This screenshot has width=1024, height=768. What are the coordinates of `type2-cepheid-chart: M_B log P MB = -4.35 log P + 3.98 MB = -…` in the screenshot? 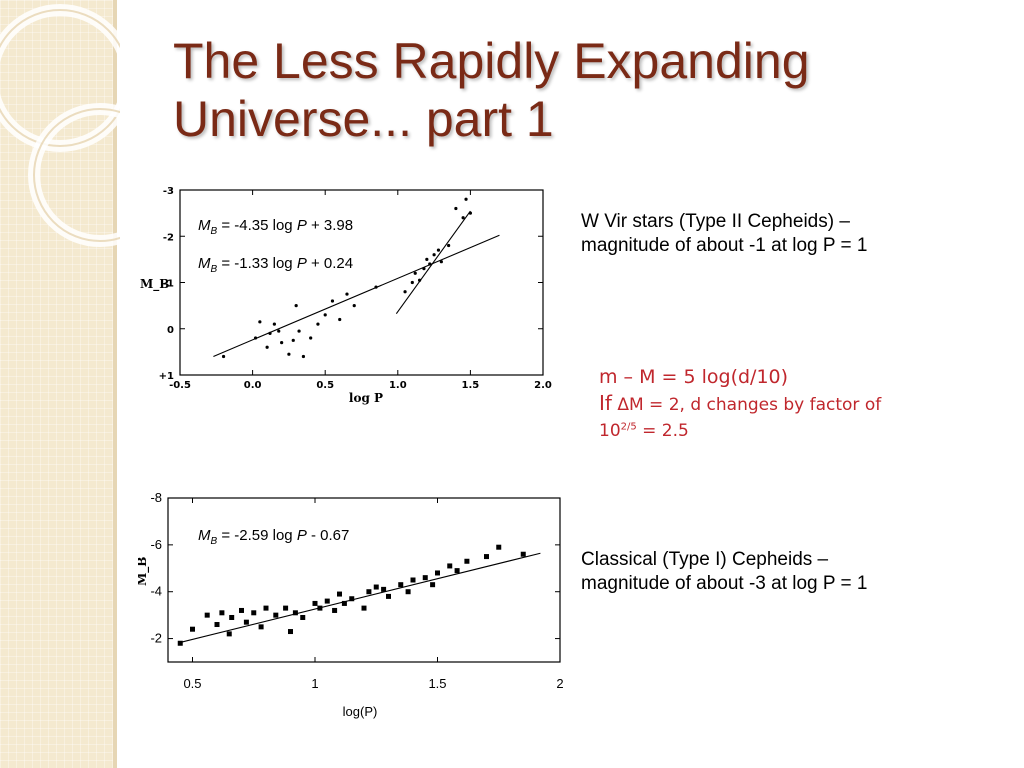 It's located at (348, 297).